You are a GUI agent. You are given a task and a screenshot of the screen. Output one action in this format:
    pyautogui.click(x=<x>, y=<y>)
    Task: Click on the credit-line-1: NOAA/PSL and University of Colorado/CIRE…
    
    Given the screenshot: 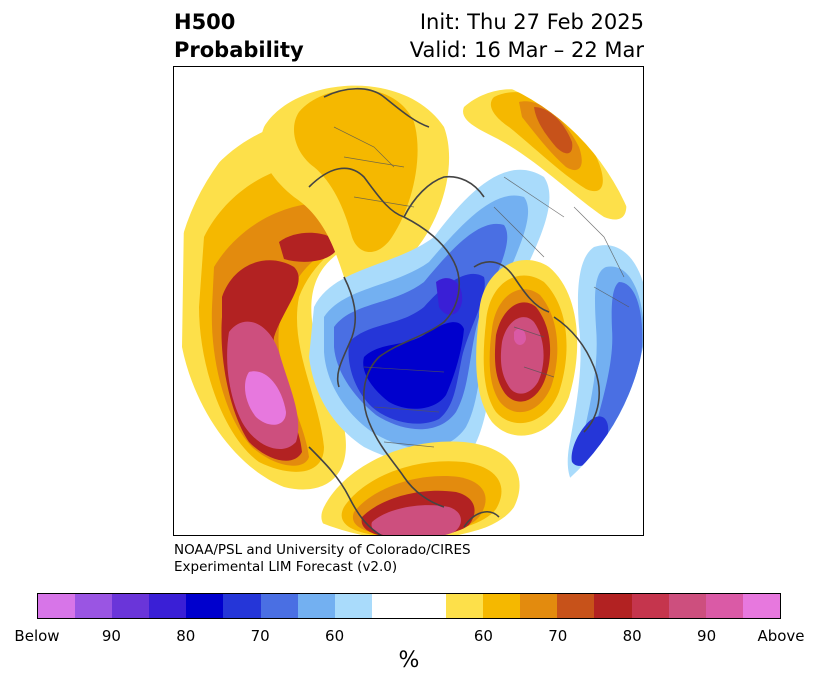 What is the action you would take?
    pyautogui.click(x=322, y=550)
    